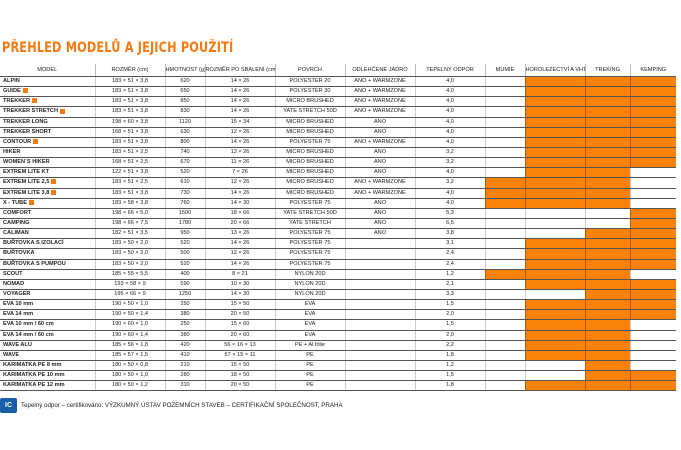  I want to click on size-cell: 193 × 58 × 9, so click(129, 284).